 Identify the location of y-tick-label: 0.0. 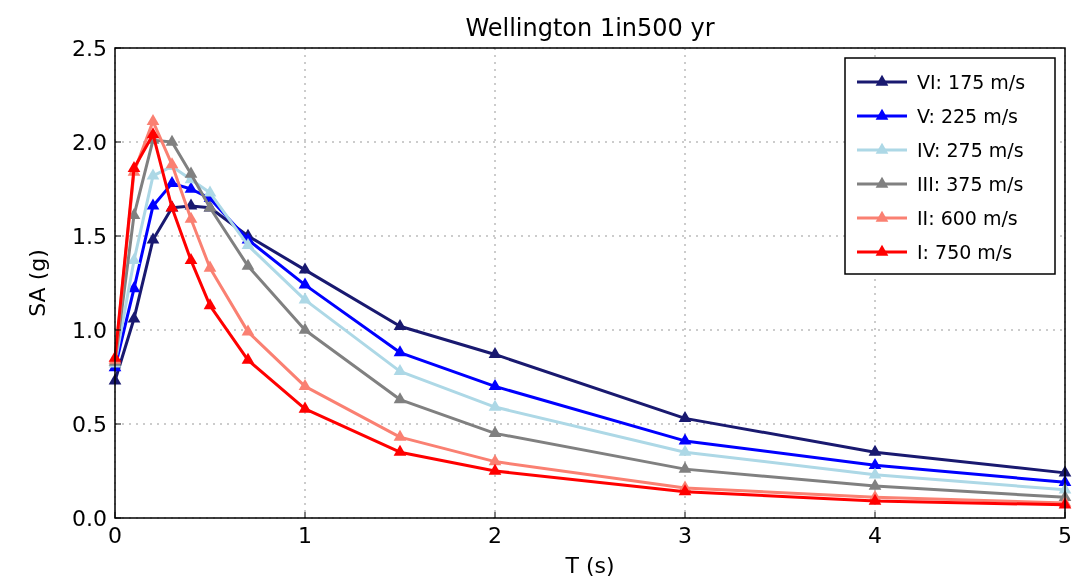
(89, 518).